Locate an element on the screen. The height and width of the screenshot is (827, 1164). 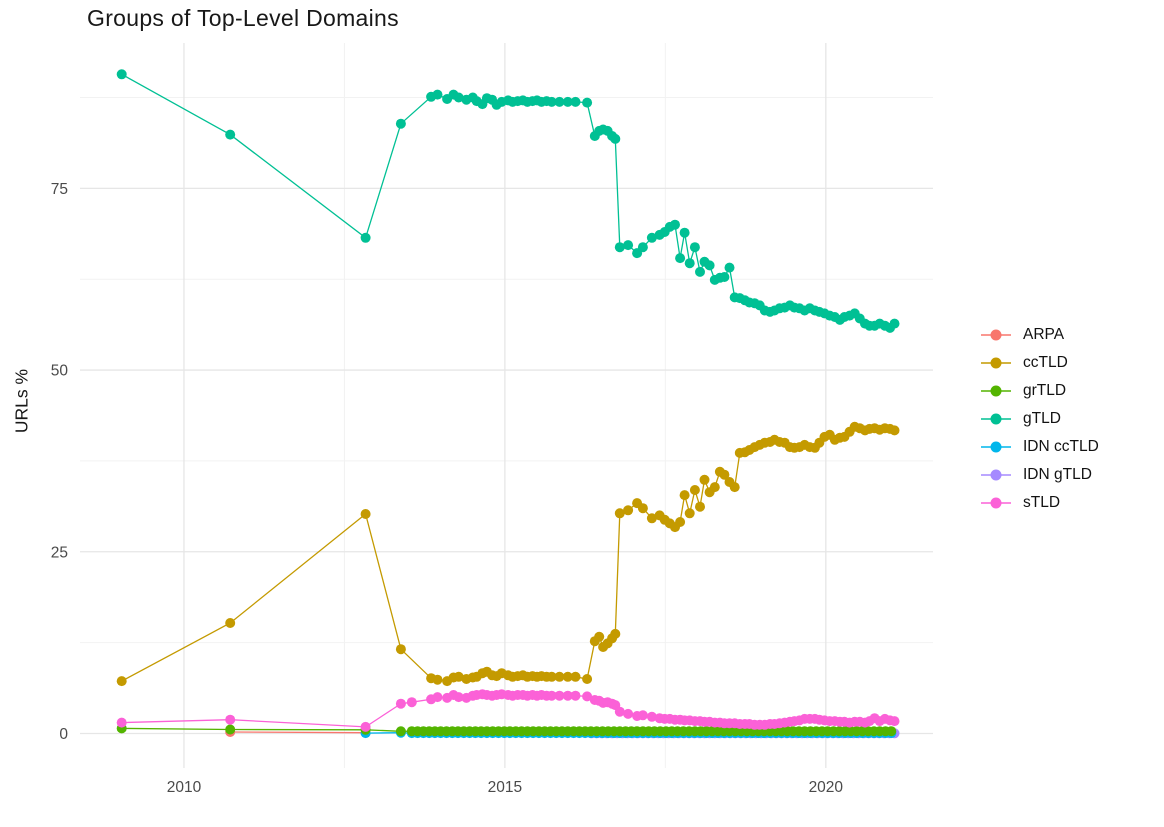
legend-label: ccTLD is located at coordinates (1045, 362).